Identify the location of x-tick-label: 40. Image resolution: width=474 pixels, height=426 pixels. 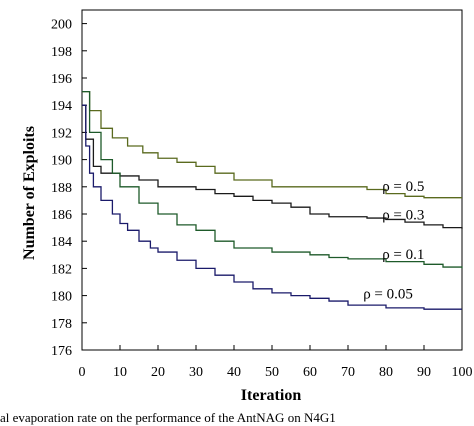
(234, 372).